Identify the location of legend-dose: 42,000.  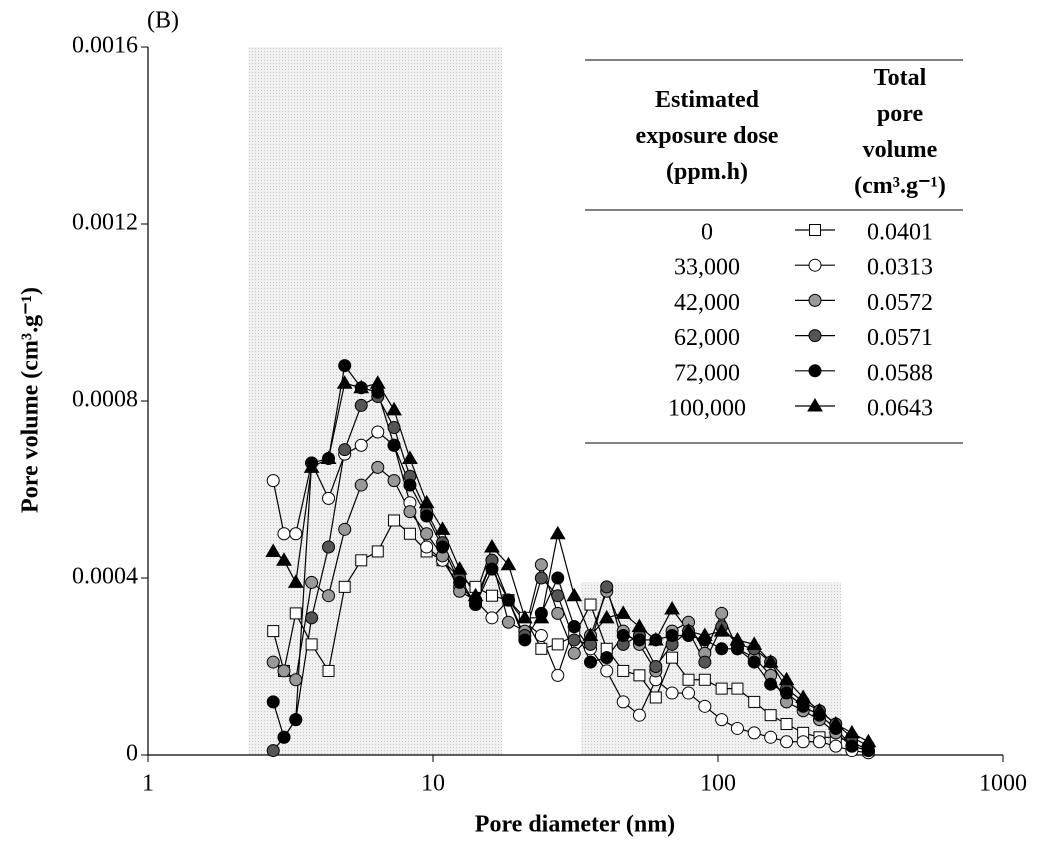
(707, 303).